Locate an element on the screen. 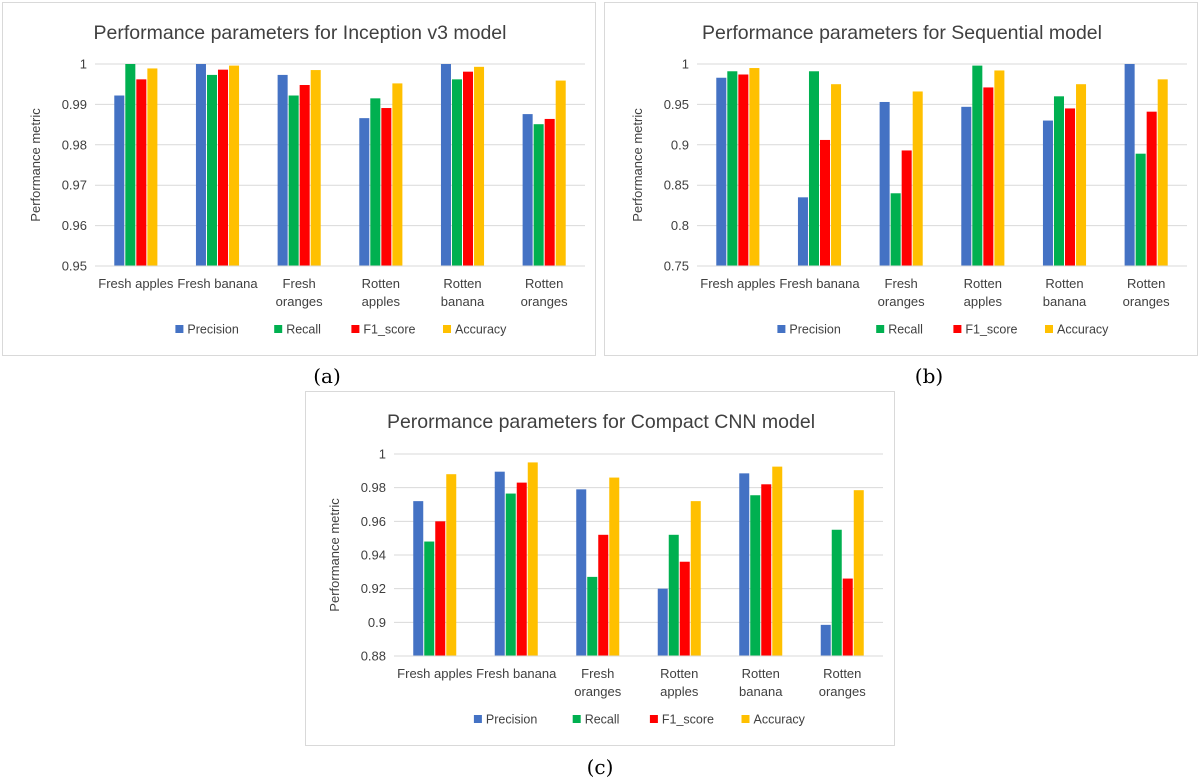 Image resolution: width=1200 pixels, height=783 pixels. caption-c: (c) is located at coordinates (600, 767).